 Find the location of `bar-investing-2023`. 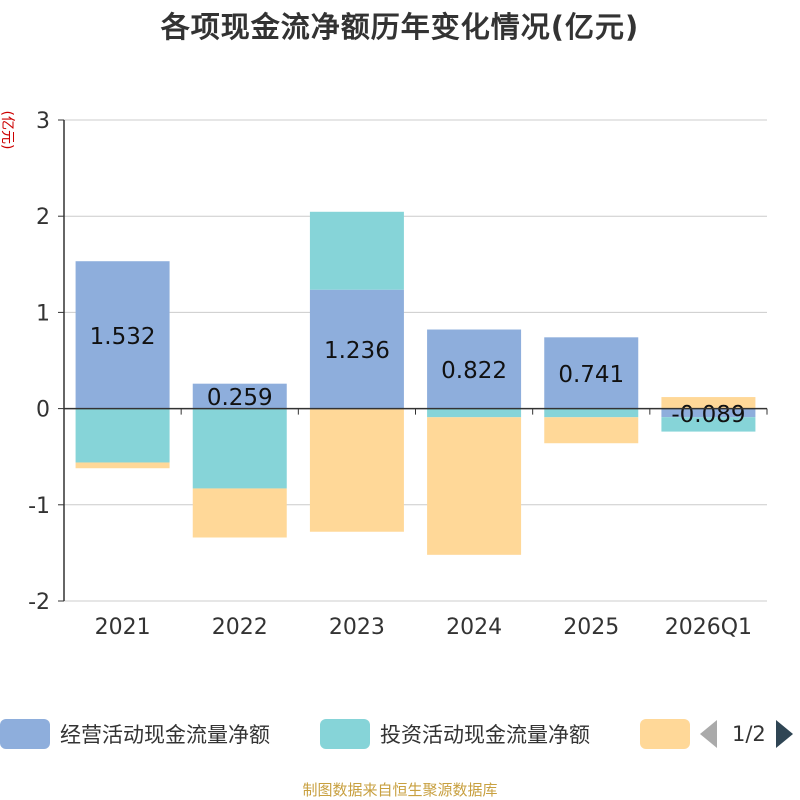

bar-investing-2023 is located at coordinates (356, 250).